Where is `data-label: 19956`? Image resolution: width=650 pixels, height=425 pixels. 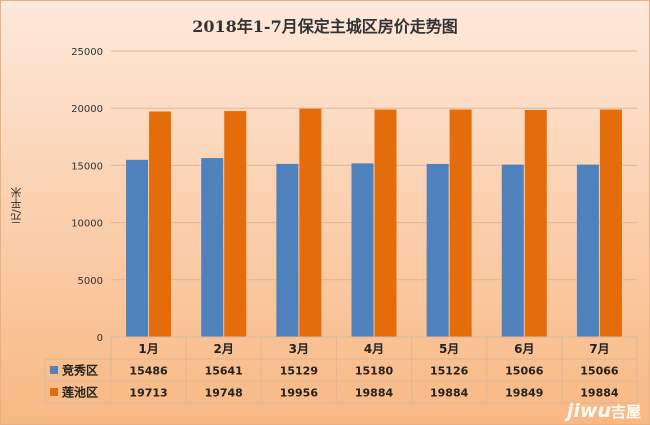 data-label: 19956 is located at coordinates (299, 393).